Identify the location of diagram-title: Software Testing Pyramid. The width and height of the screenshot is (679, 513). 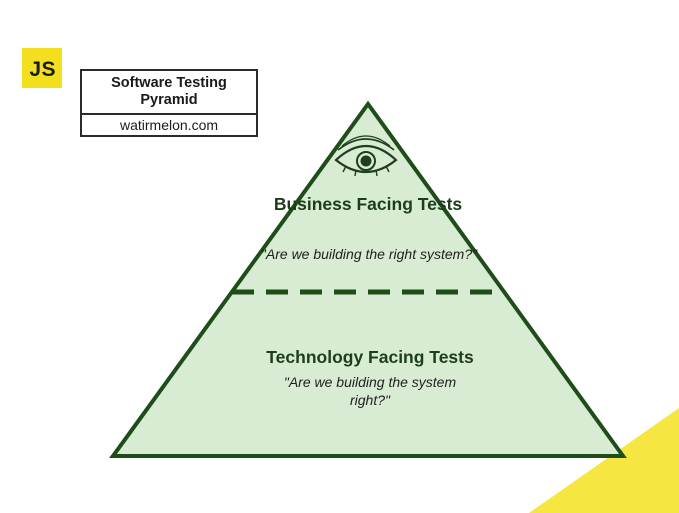
(169, 93).